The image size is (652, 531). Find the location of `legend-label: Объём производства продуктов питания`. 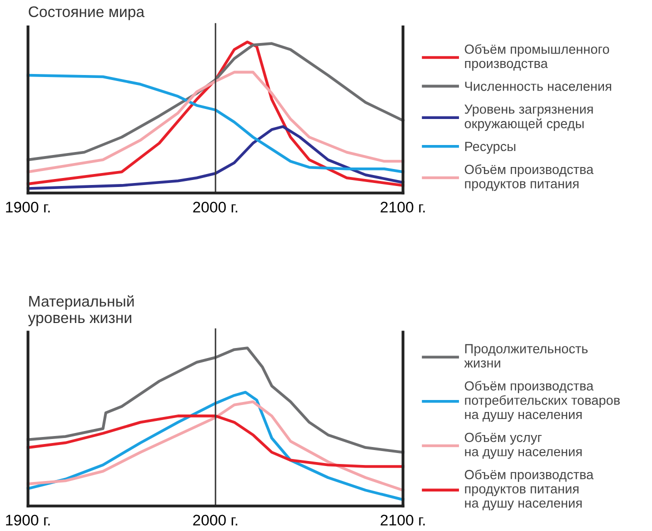

legend-label: Объём производства продуктов питания is located at coordinates (529, 177).